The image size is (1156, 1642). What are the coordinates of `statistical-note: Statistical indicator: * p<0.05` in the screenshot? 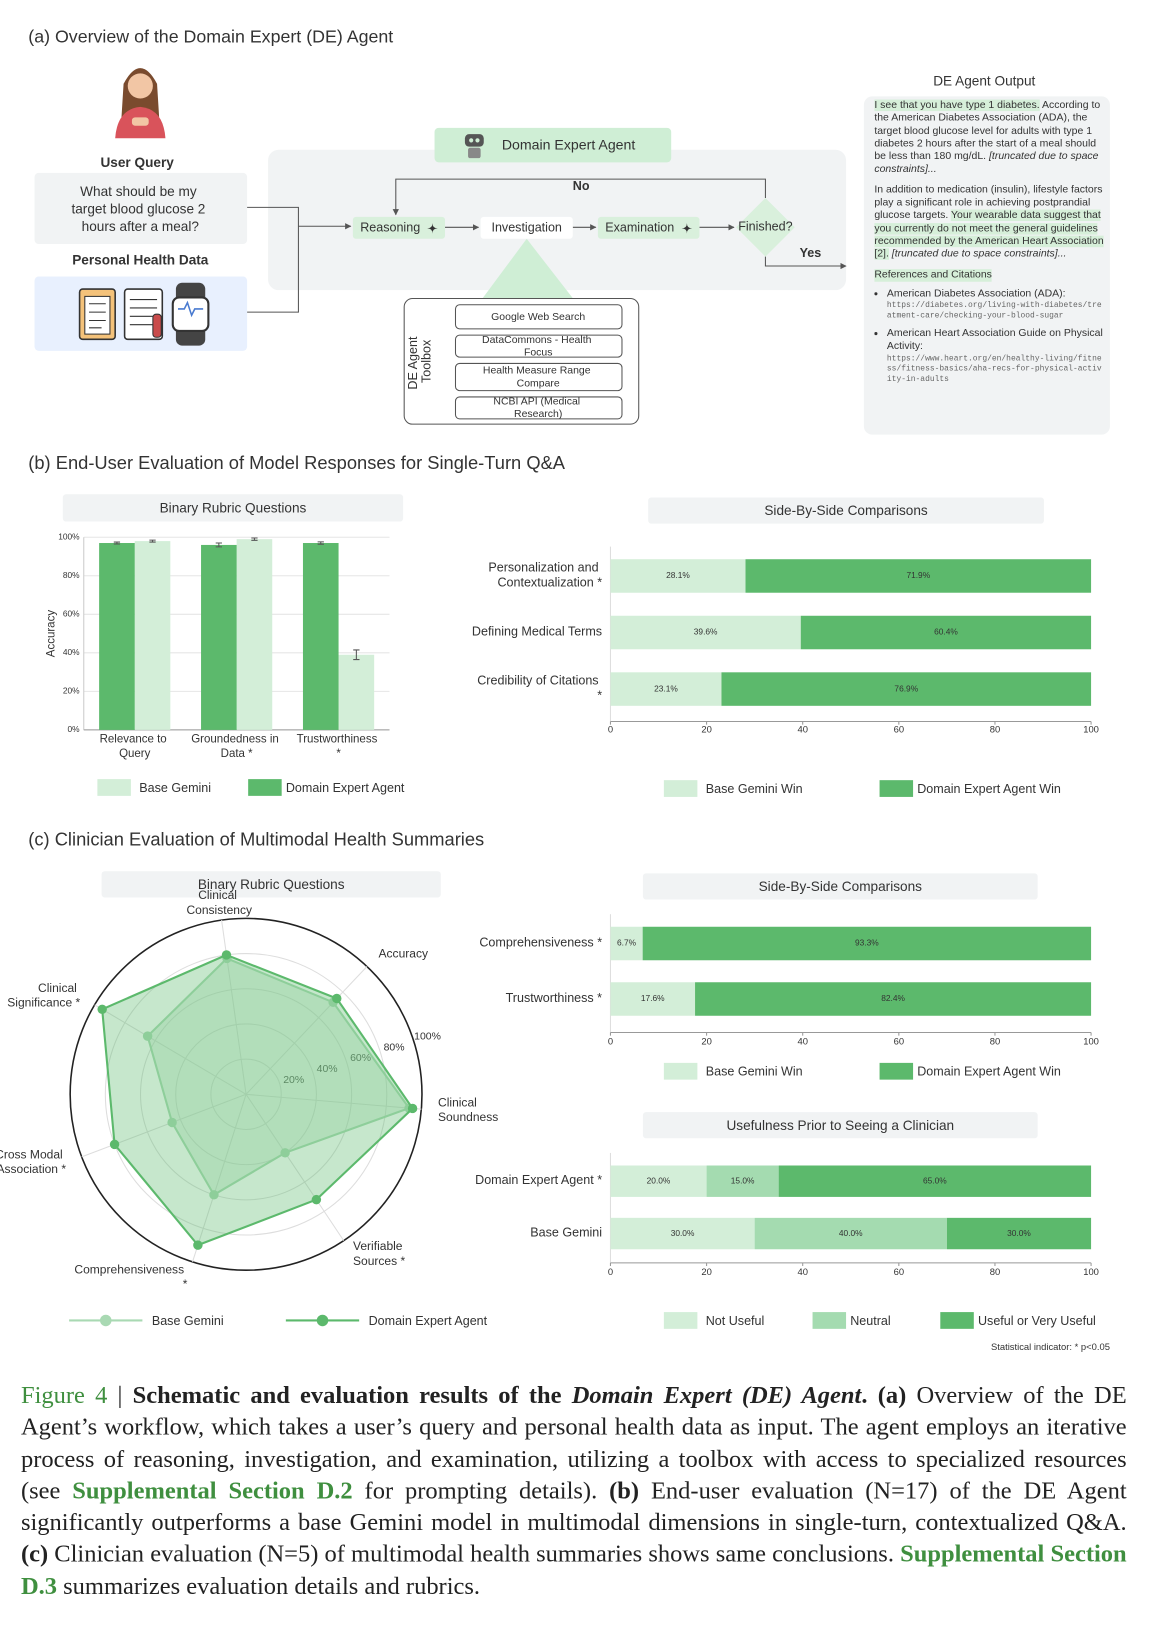 It's located at (1050, 1346).